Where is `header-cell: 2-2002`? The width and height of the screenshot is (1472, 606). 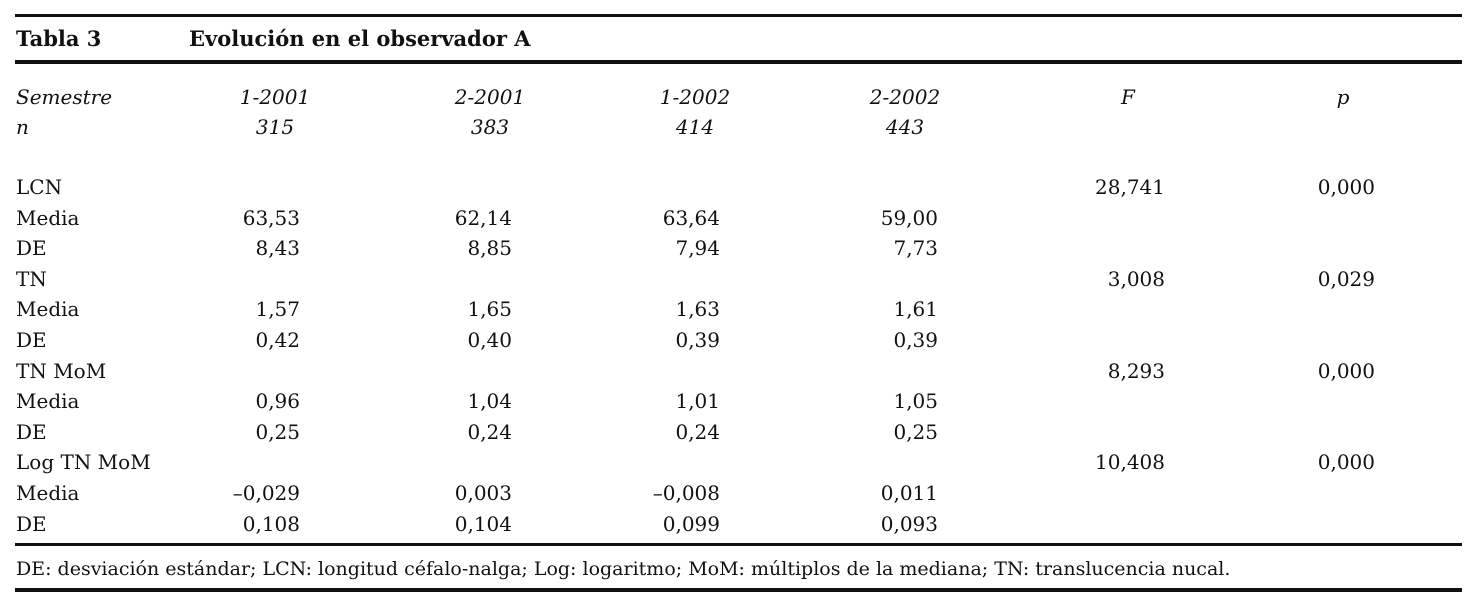
header-cell: 2-2002 is located at coordinates (905, 97).